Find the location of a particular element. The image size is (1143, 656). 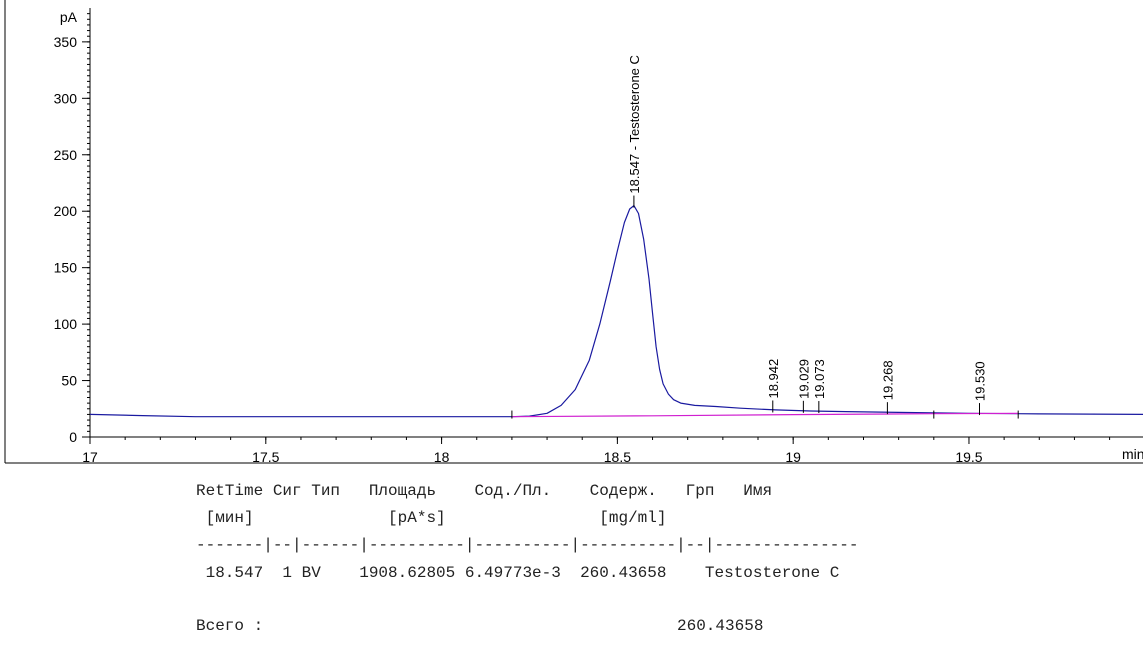

x-tick-label: 19 is located at coordinates (793, 457).